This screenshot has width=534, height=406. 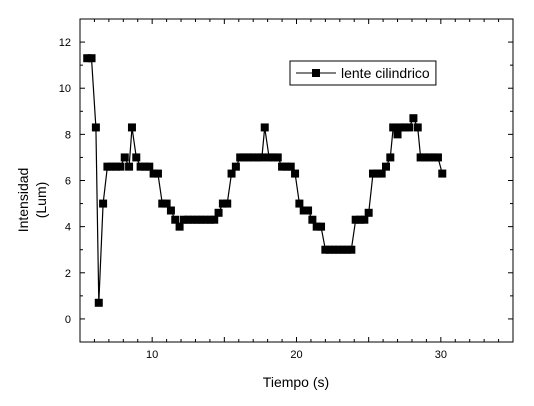 I want to click on y-tick-label: 12, so click(x=65, y=43).